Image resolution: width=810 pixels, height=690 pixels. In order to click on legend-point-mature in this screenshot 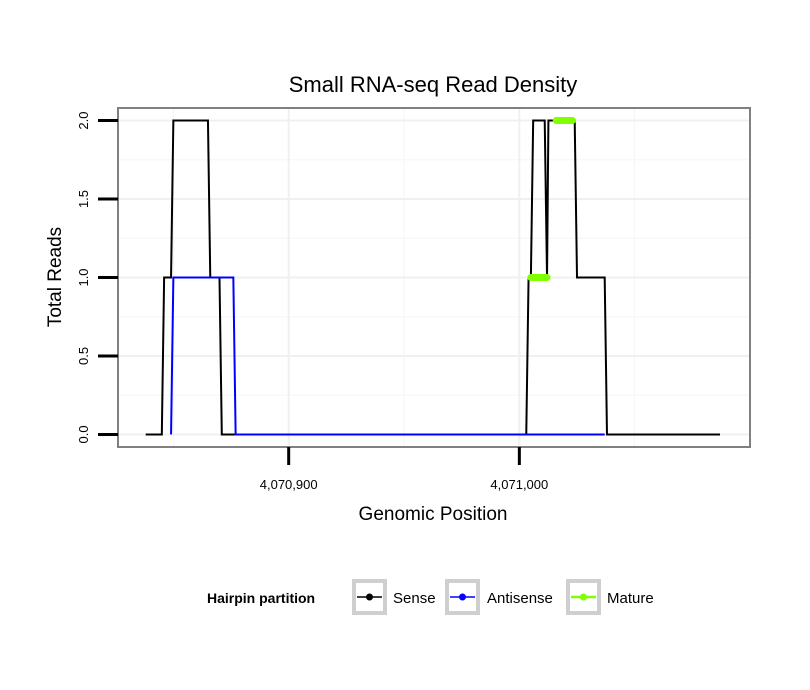, I will do `click(583, 597)`.